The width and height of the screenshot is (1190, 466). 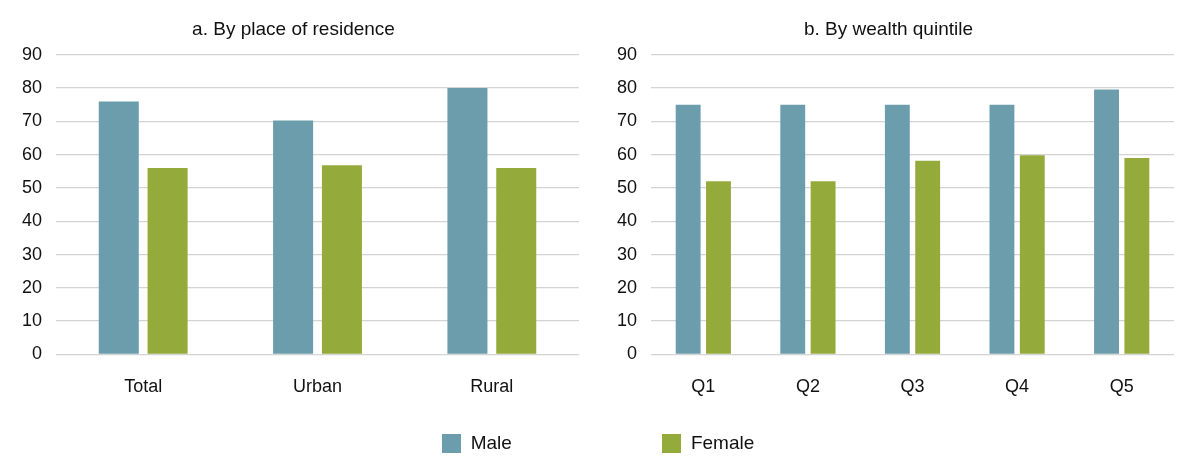 What do you see at coordinates (143, 386) in the screenshot?
I see `x-tick-label: Total` at bounding box center [143, 386].